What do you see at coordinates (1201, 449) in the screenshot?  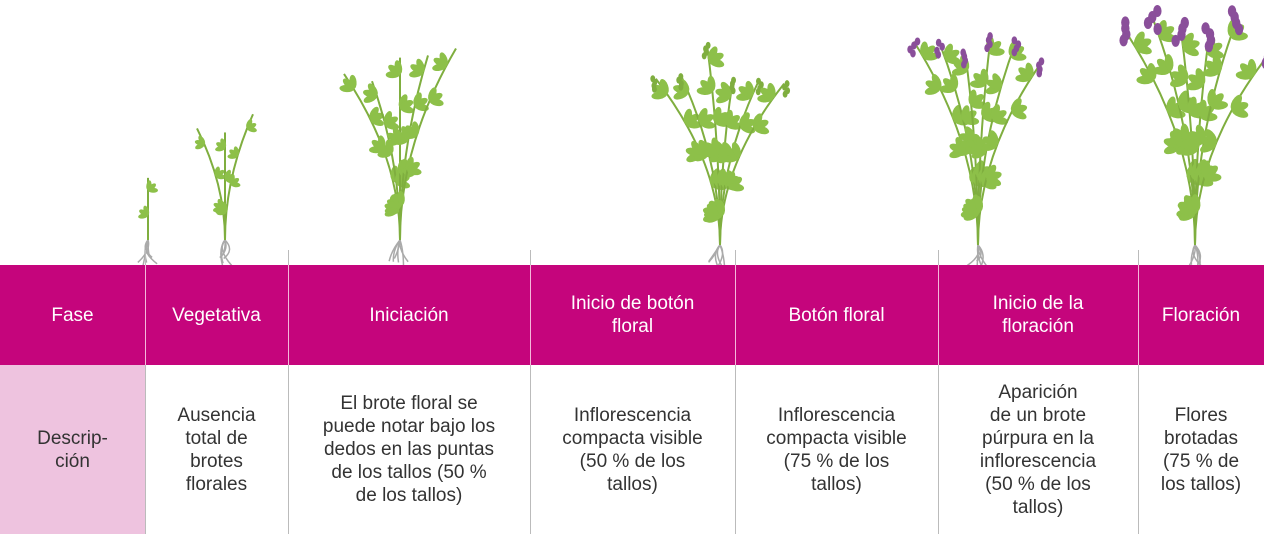 I see `description-cell: Flores brotadas (75 % de los tallos)` at bounding box center [1201, 449].